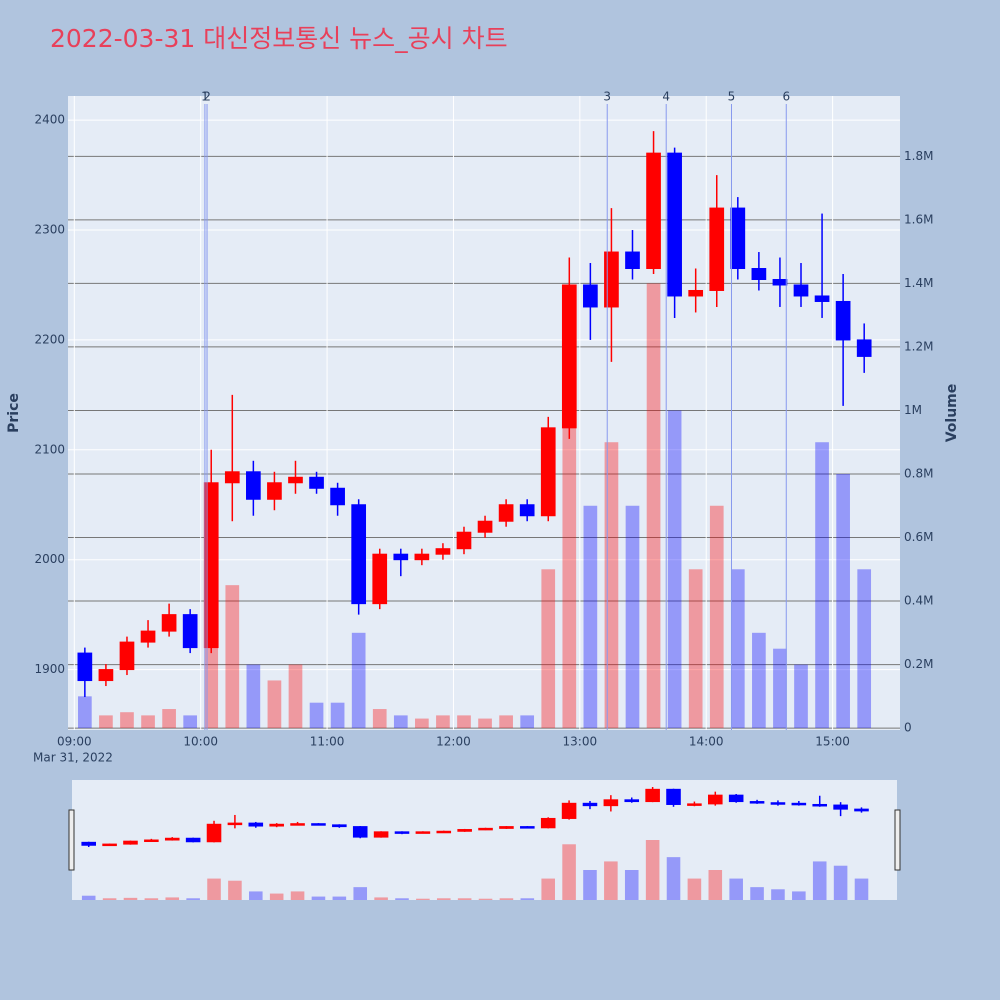 This screenshot has height=1000, width=1000. I want to click on news-label: 6, so click(786, 97).